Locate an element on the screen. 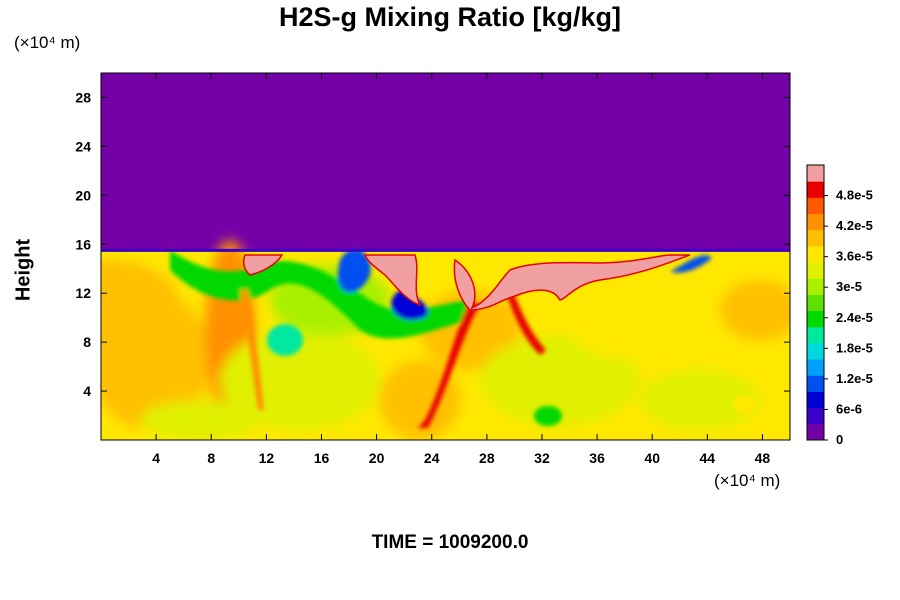 The width and height of the screenshot is (900, 600). colorbar-label-1: 6e-6 is located at coordinates (849, 408).